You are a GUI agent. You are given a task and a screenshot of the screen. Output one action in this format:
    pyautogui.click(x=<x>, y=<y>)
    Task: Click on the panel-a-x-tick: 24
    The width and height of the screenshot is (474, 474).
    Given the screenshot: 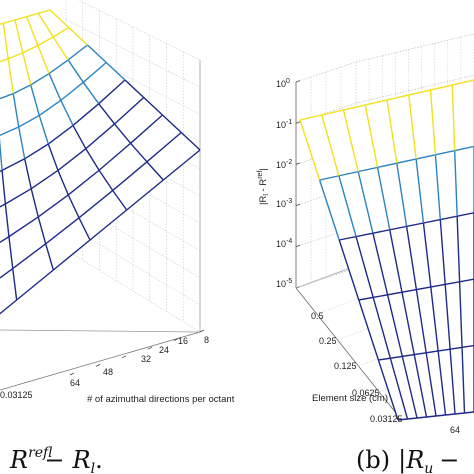 What is the action you would take?
    pyautogui.click(x=164, y=350)
    